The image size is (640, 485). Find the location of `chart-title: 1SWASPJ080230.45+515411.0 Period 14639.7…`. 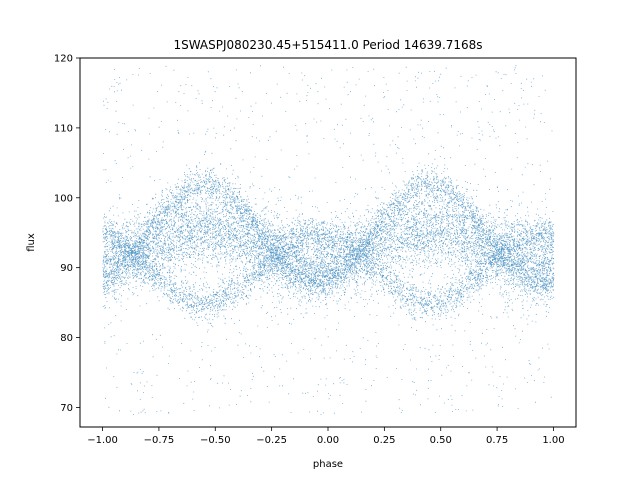

chart-title: 1SWASPJ080230.45+515411.0 Period 14639.7… is located at coordinates (327, 45).